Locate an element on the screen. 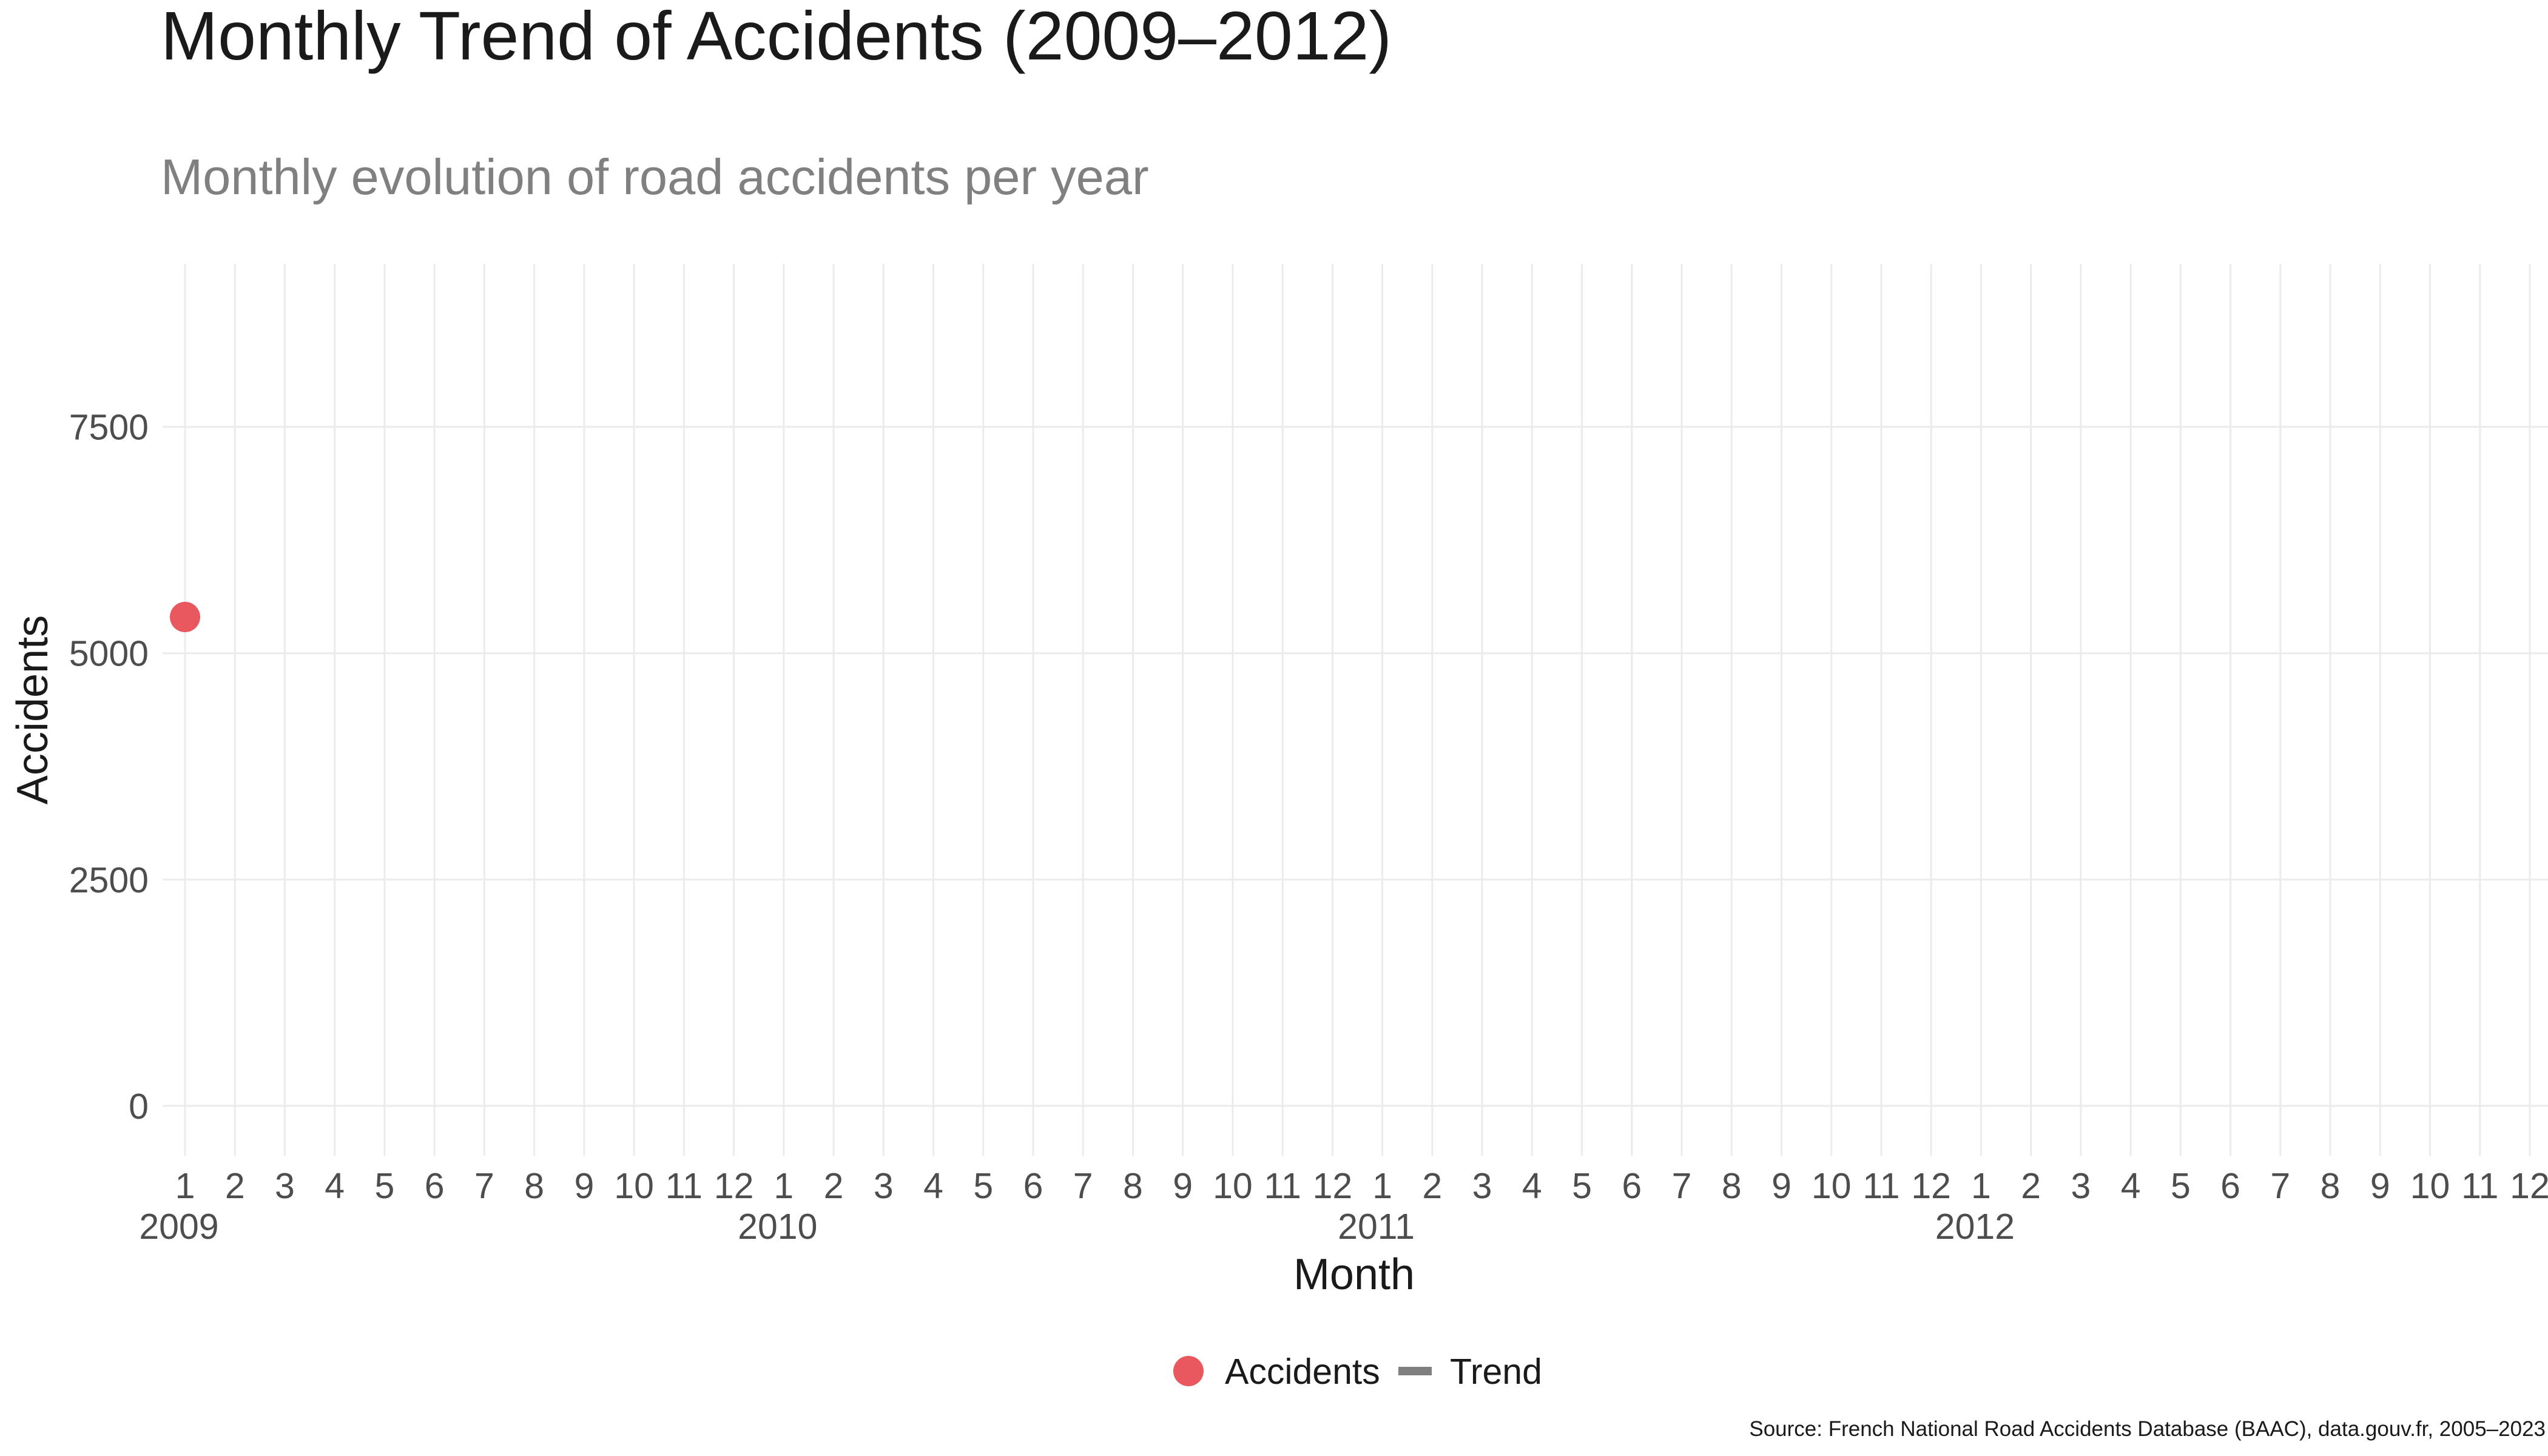 The height and width of the screenshot is (1456, 2548). x-axis-year-labels: 2009 2010 2011 2012 is located at coordinates (1077, 1227).